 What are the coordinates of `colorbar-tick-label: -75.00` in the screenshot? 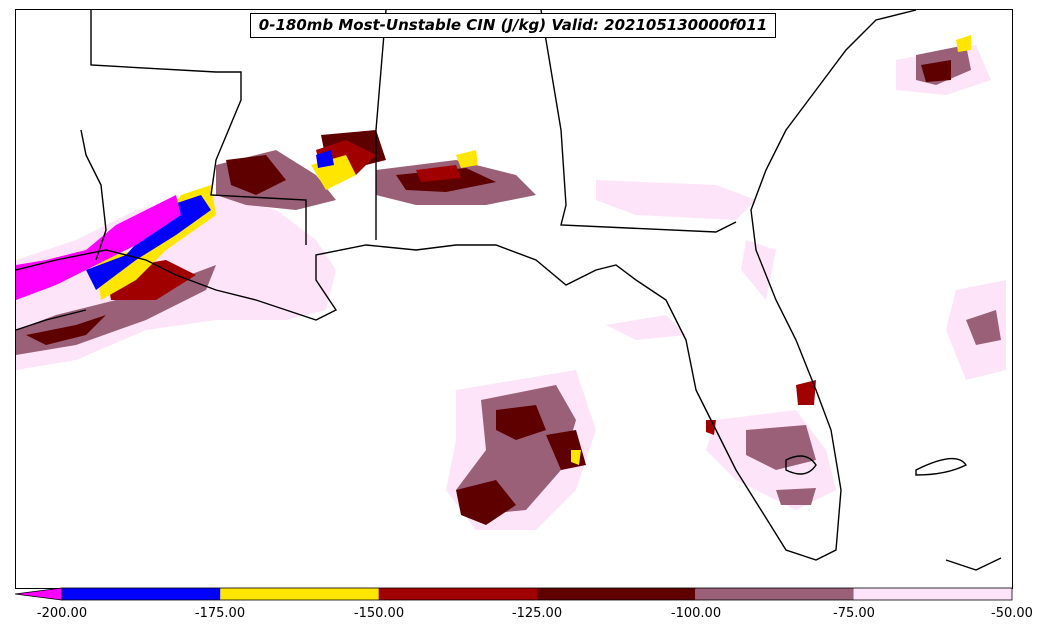 It's located at (854, 613).